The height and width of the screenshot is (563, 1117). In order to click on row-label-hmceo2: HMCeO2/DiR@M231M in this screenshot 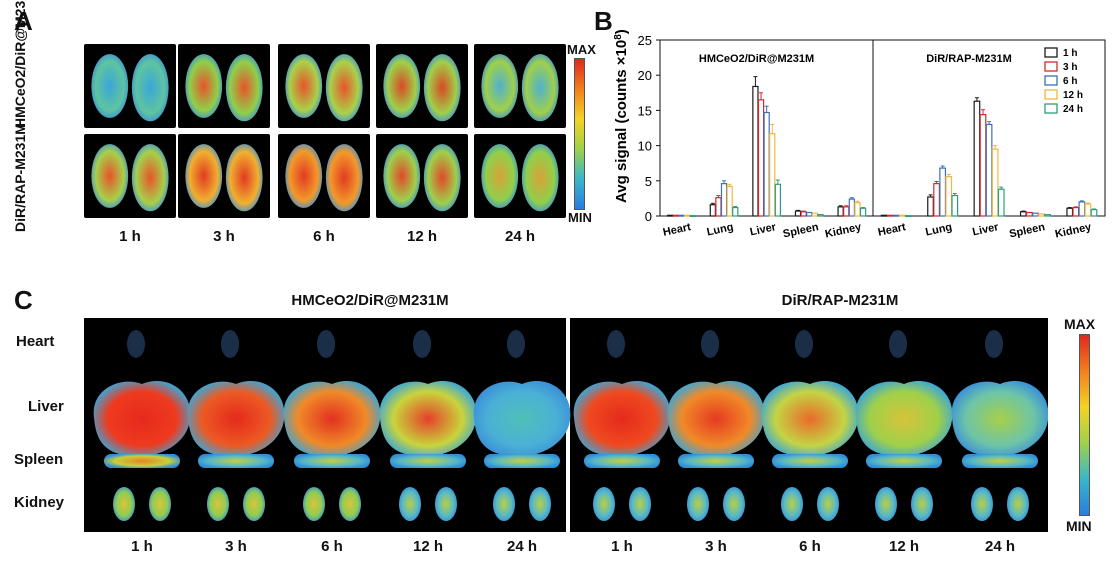, I will do `click(20, 64)`.